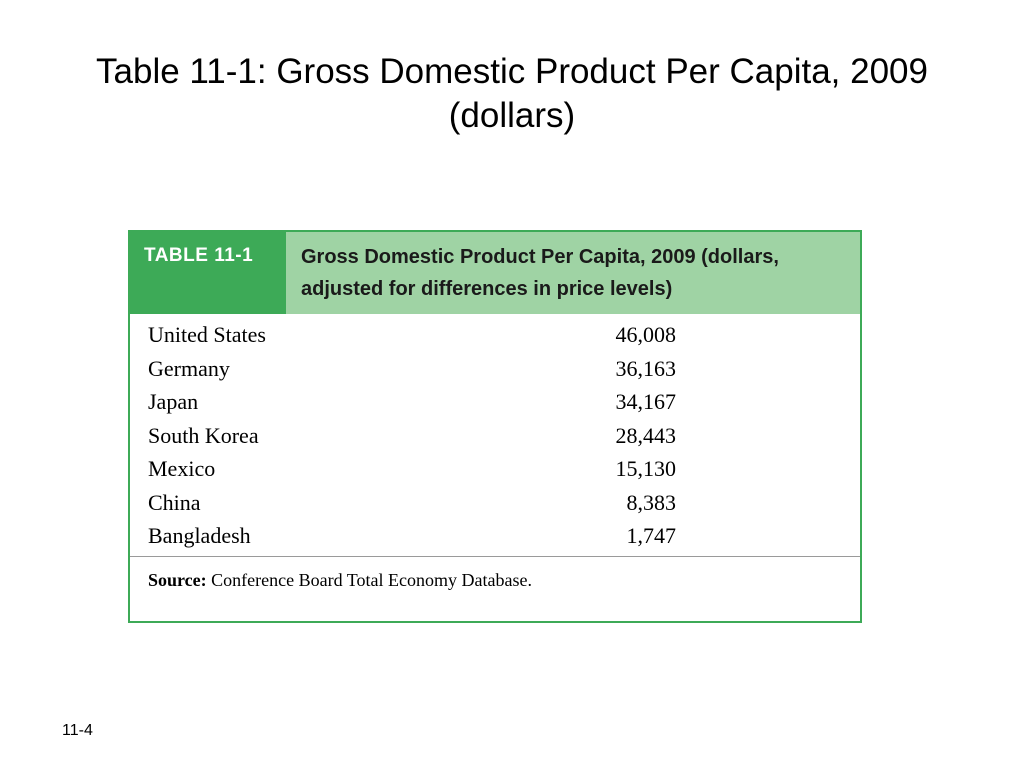 The width and height of the screenshot is (1024, 768). I want to click on table-row: Mexico 15,130, so click(495, 469).